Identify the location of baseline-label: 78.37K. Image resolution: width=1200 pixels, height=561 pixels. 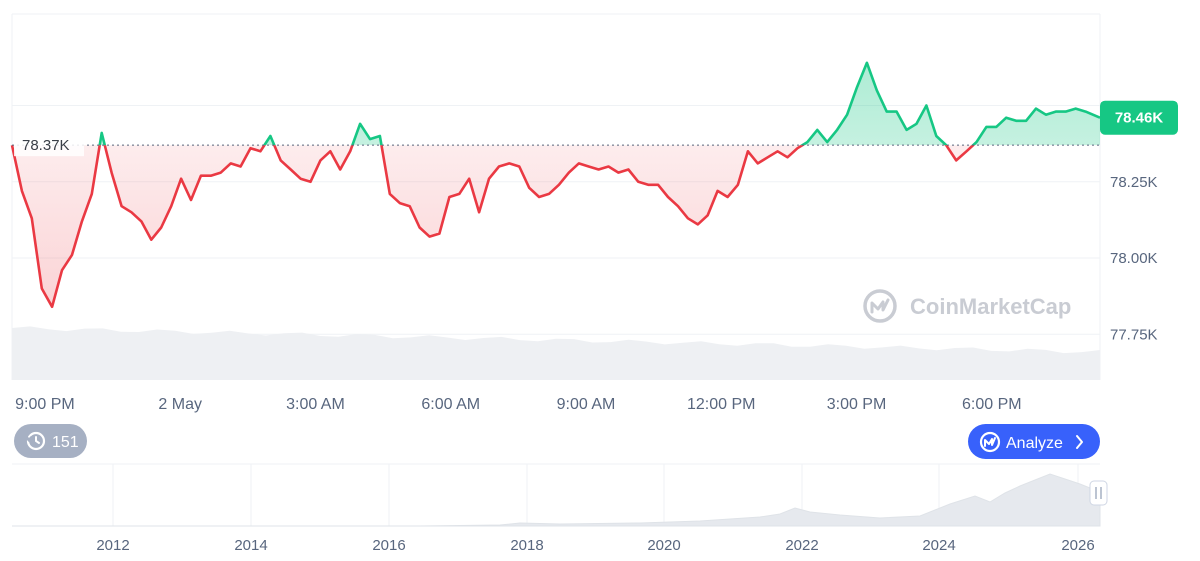
(46, 145).